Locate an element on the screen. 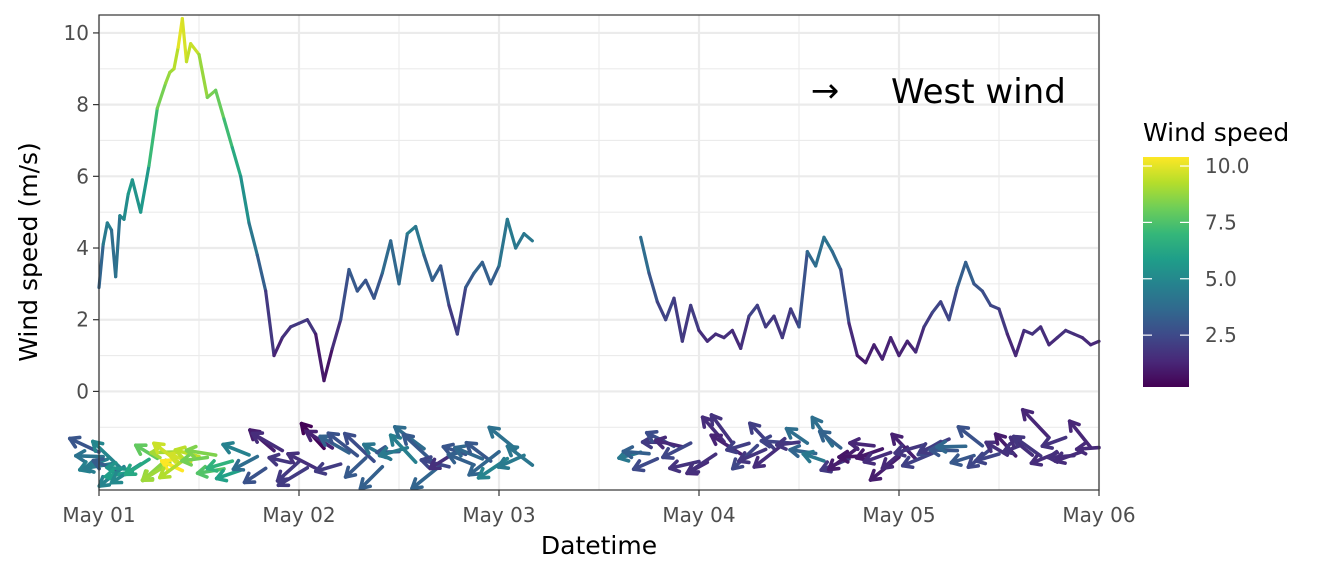  colorbar-label: 2.5 is located at coordinates (1221, 335).